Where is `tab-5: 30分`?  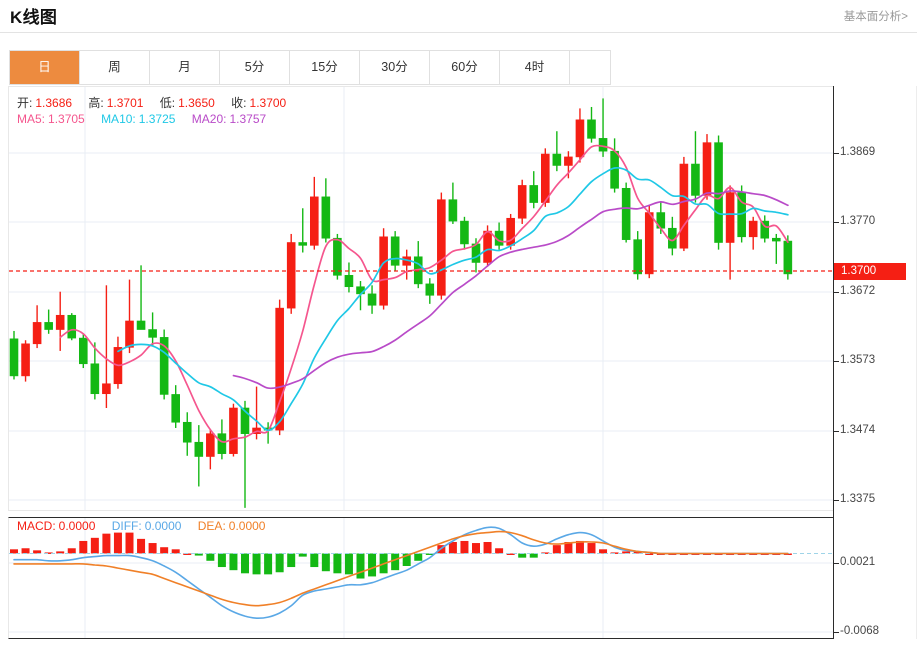 tab-5: 30分 is located at coordinates (395, 67).